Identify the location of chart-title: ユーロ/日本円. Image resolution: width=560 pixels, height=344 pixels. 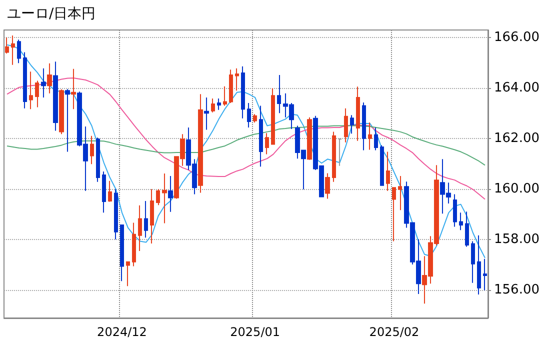
(51, 14).